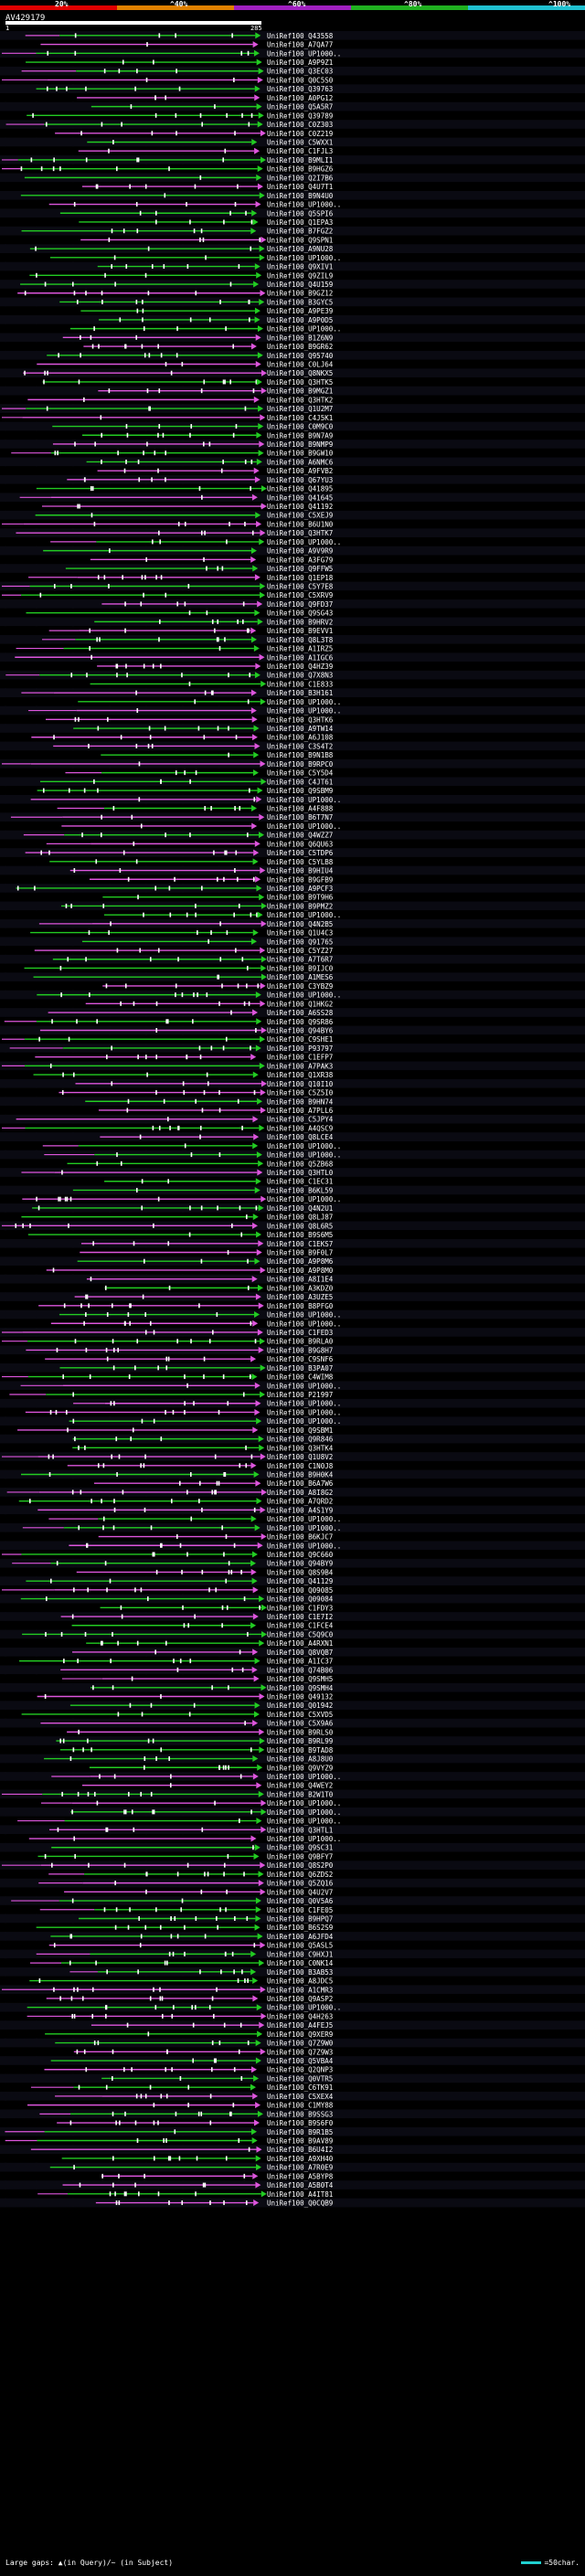 The width and height of the screenshot is (585, 2576). Describe the element at coordinates (293, 630) in the screenshot. I see `hit-row: UniRef100_B9EVV1` at that location.